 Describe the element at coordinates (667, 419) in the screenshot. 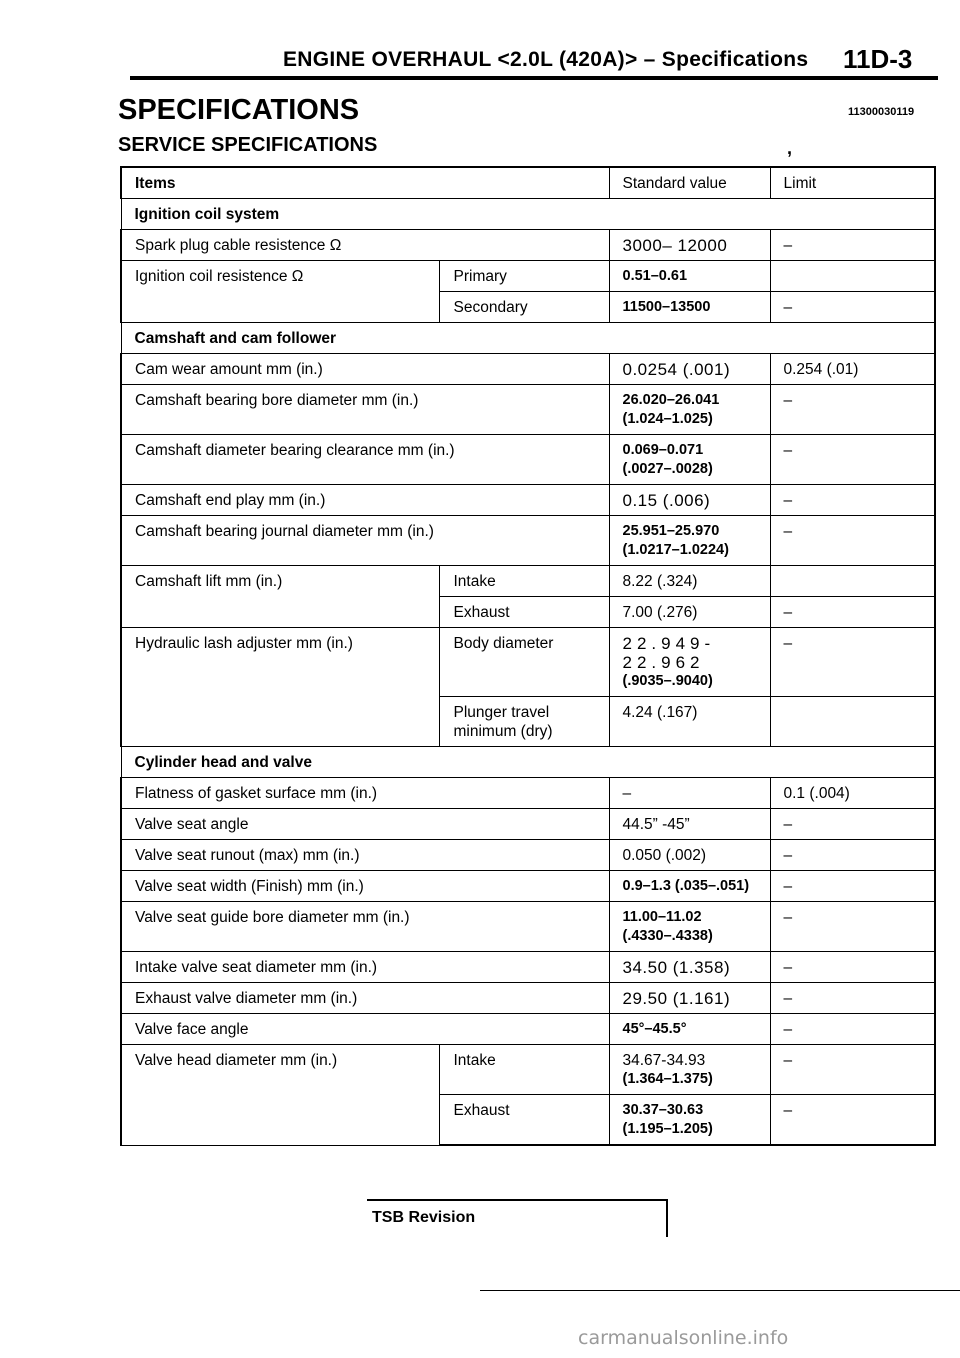

I see `standard-line: (1.024–1.025)` at that location.